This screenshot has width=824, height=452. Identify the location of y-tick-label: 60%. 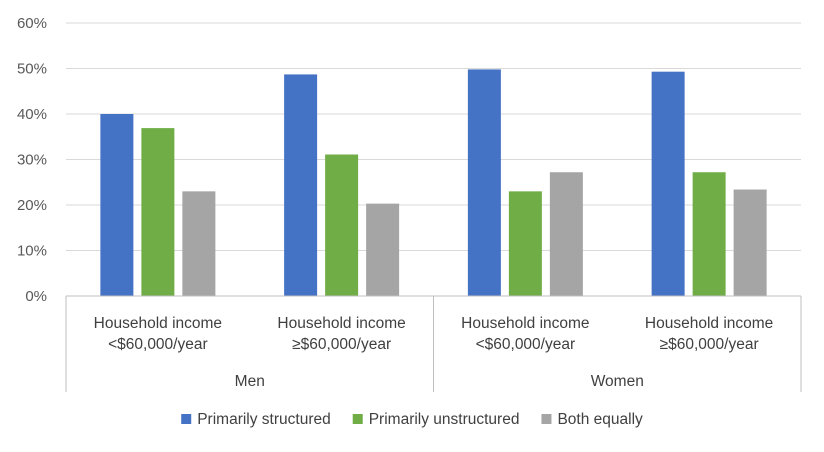
(32, 23).